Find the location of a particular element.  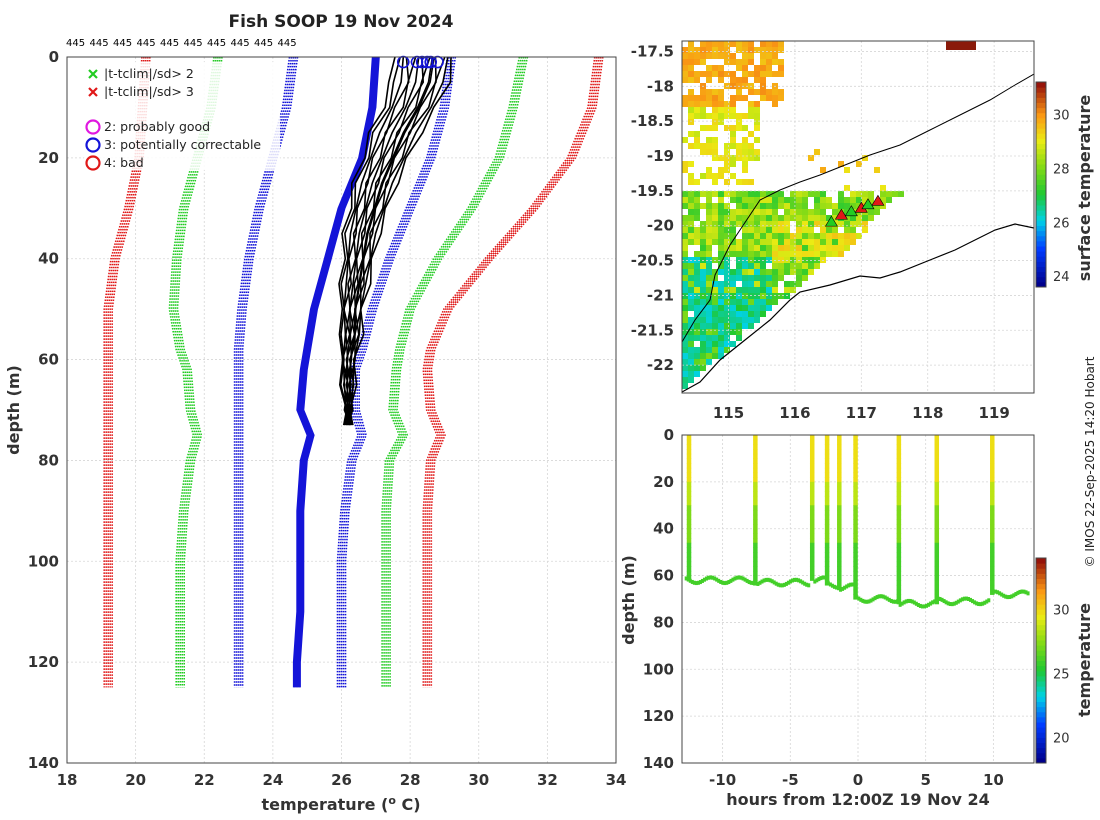

x-tick-label: 32 is located at coordinates (547, 780).